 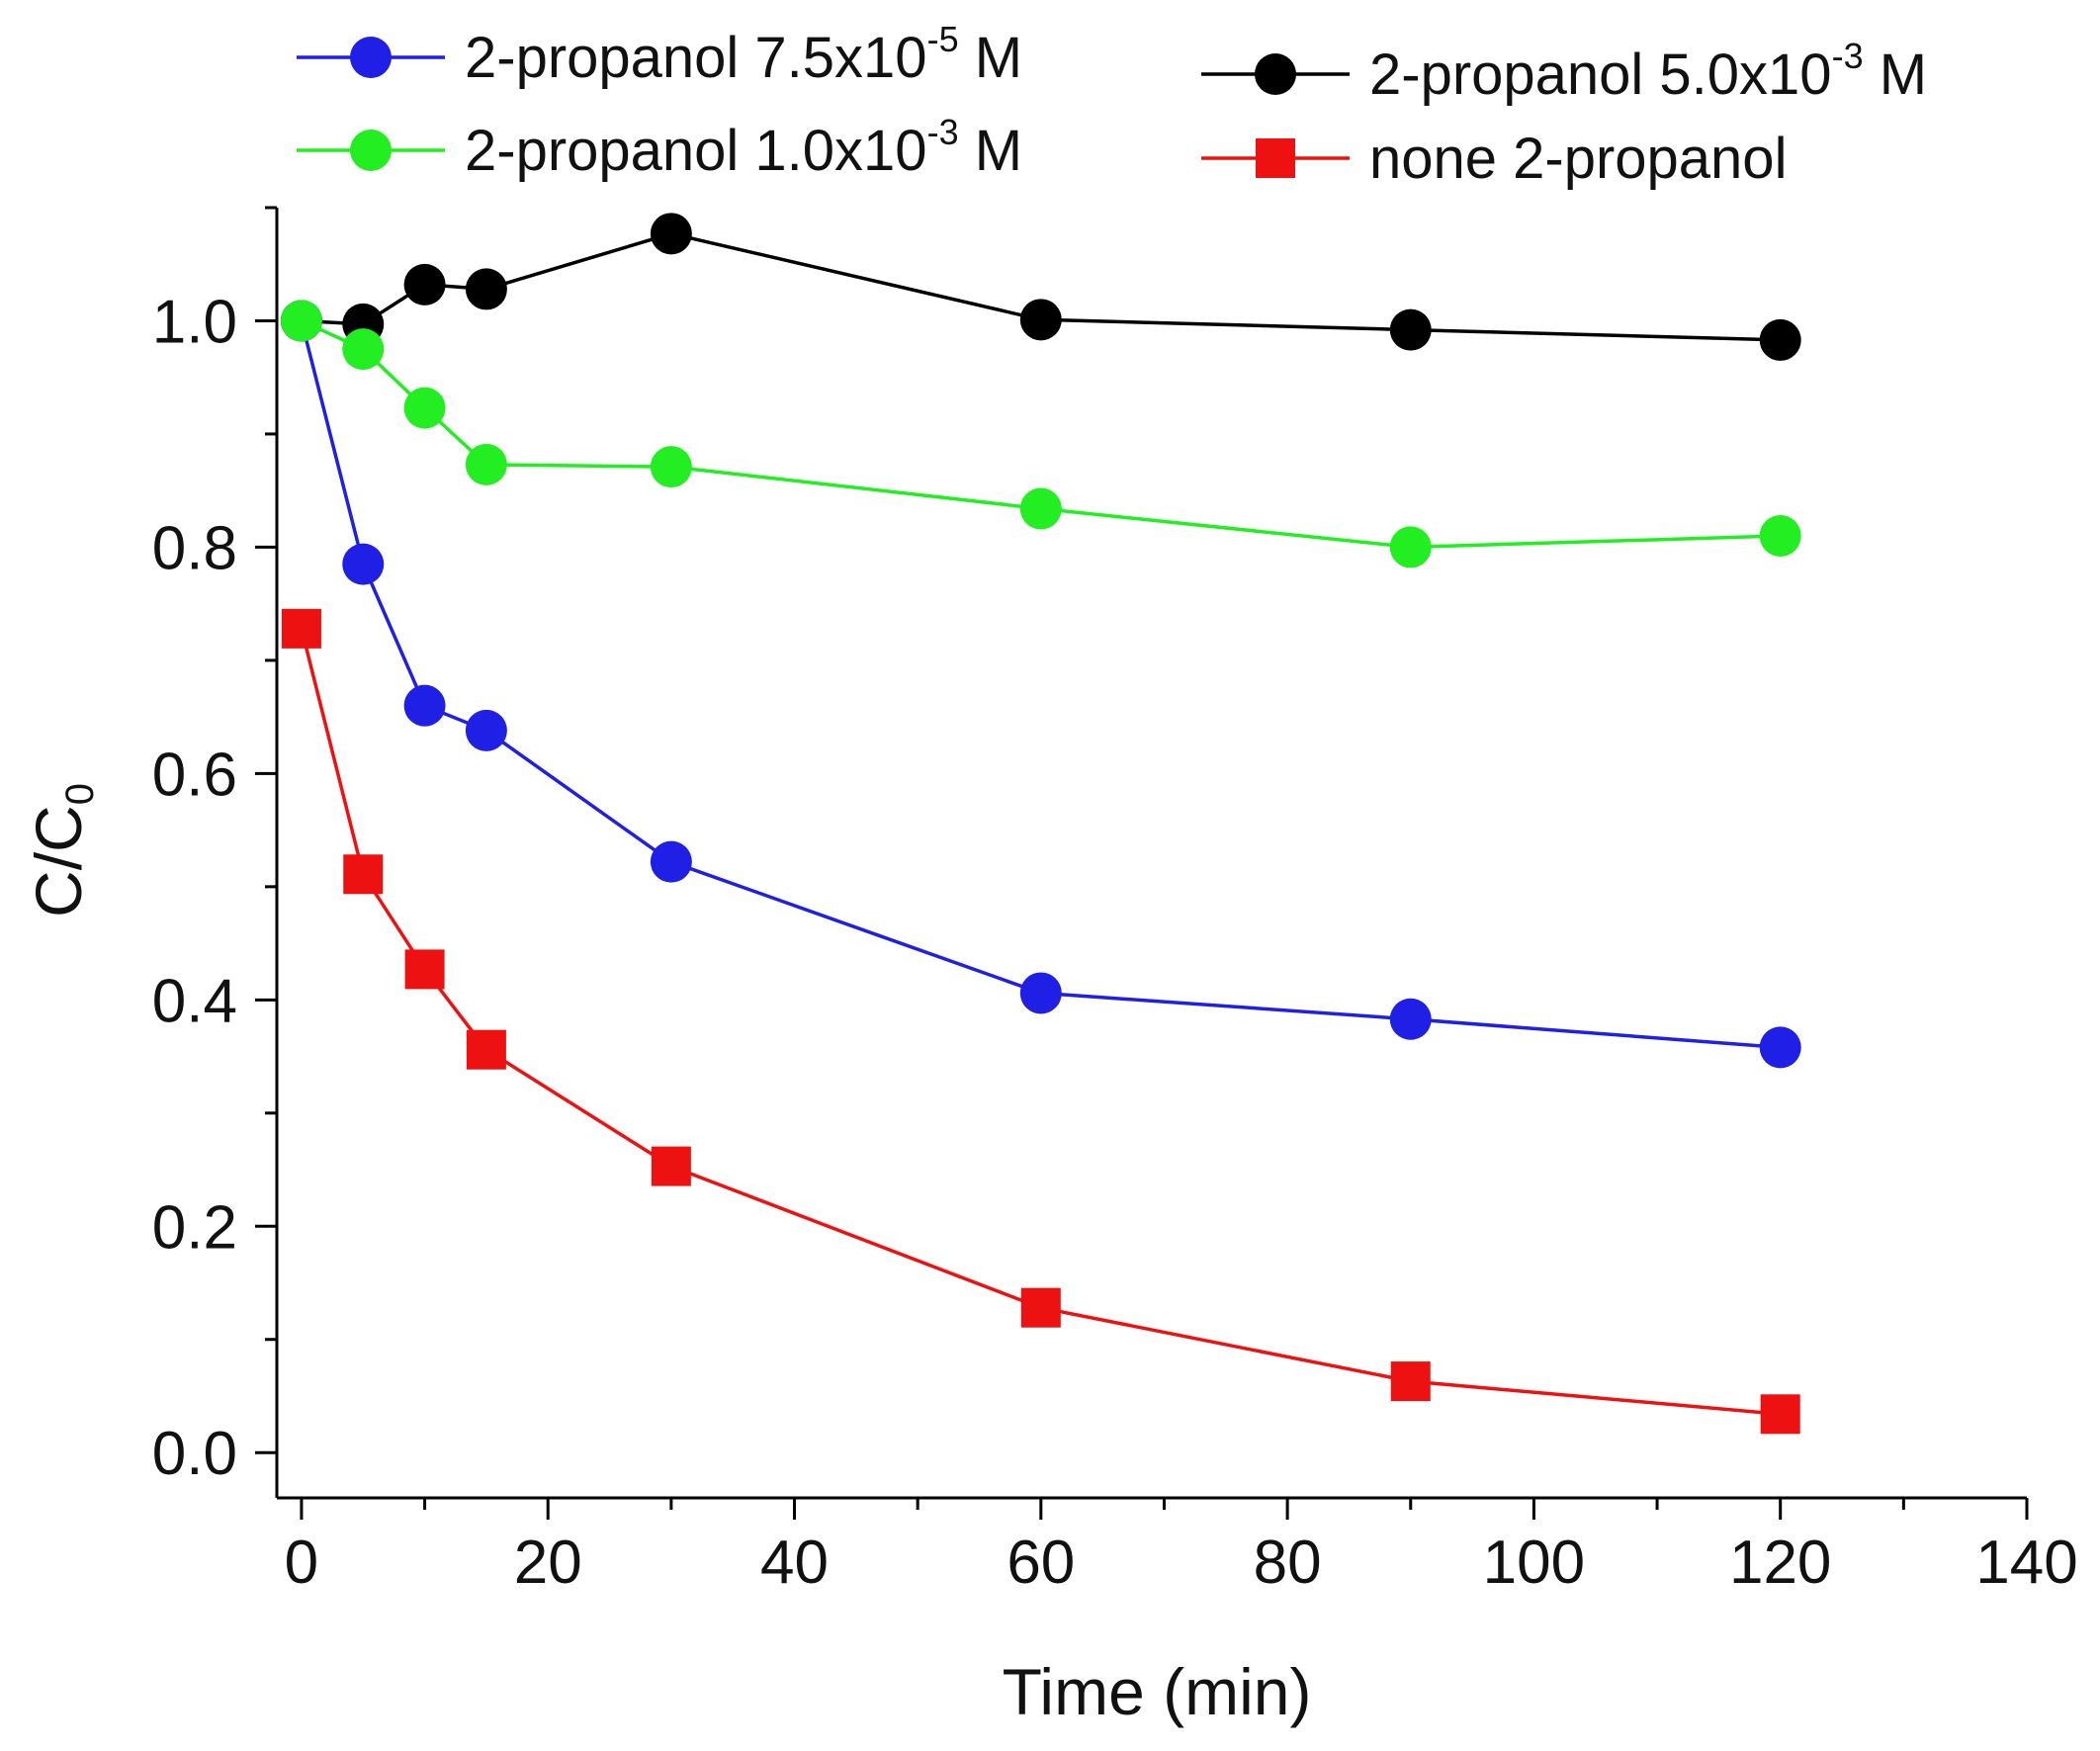 I want to click on legend-item: 2-propanol 5.0x10-3 M, so click(x=1564, y=71).